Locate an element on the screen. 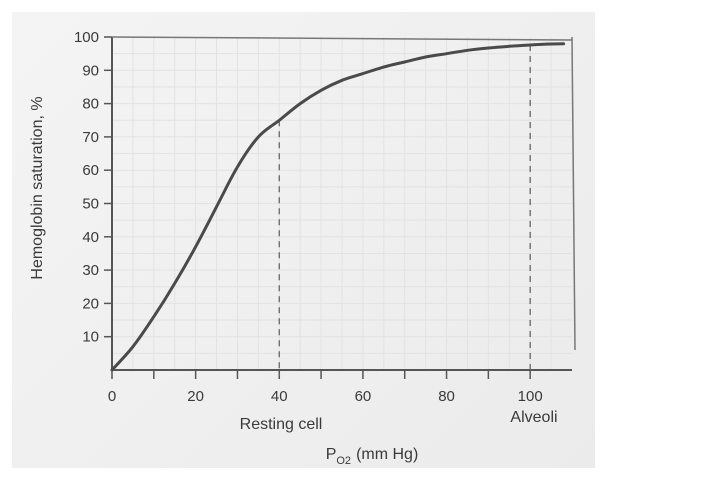  x-tick-label: 40 is located at coordinates (279, 396).